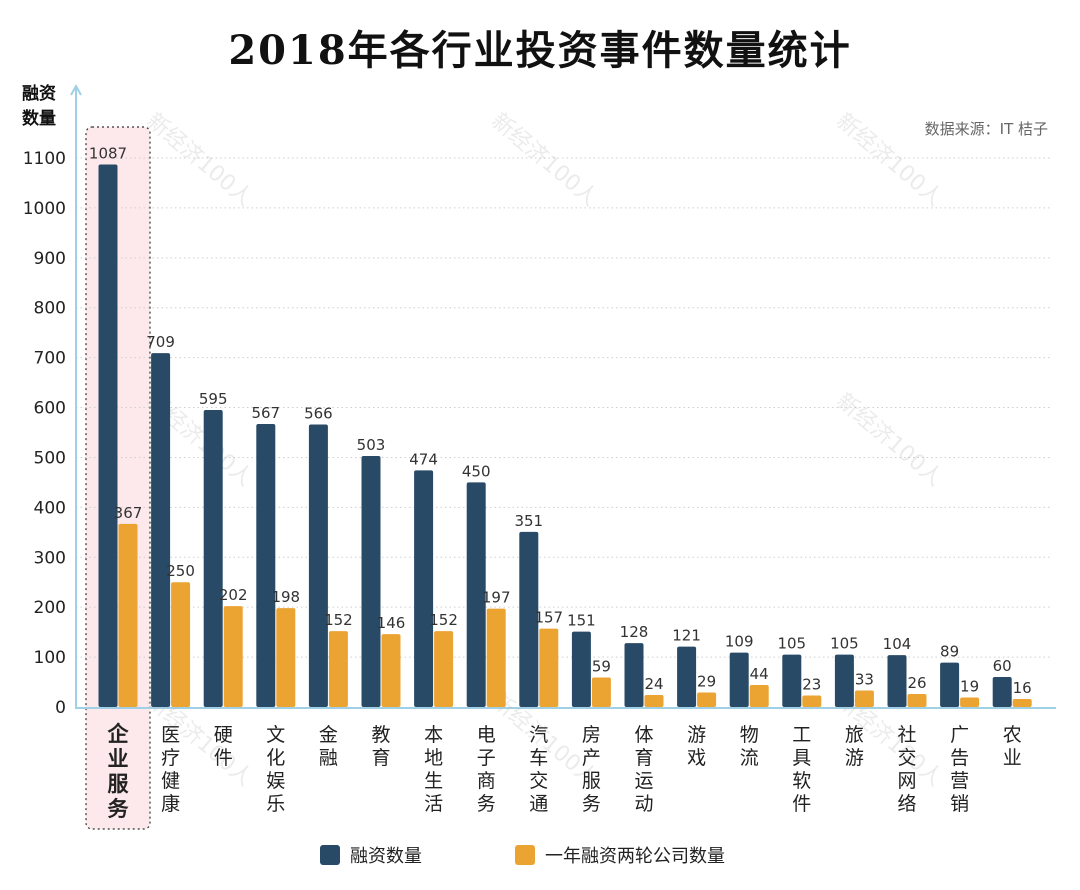 This screenshot has width=1080, height=890. I want to click on chart-title: 2018年各行业投资事件数量统计, so click(540, 50).